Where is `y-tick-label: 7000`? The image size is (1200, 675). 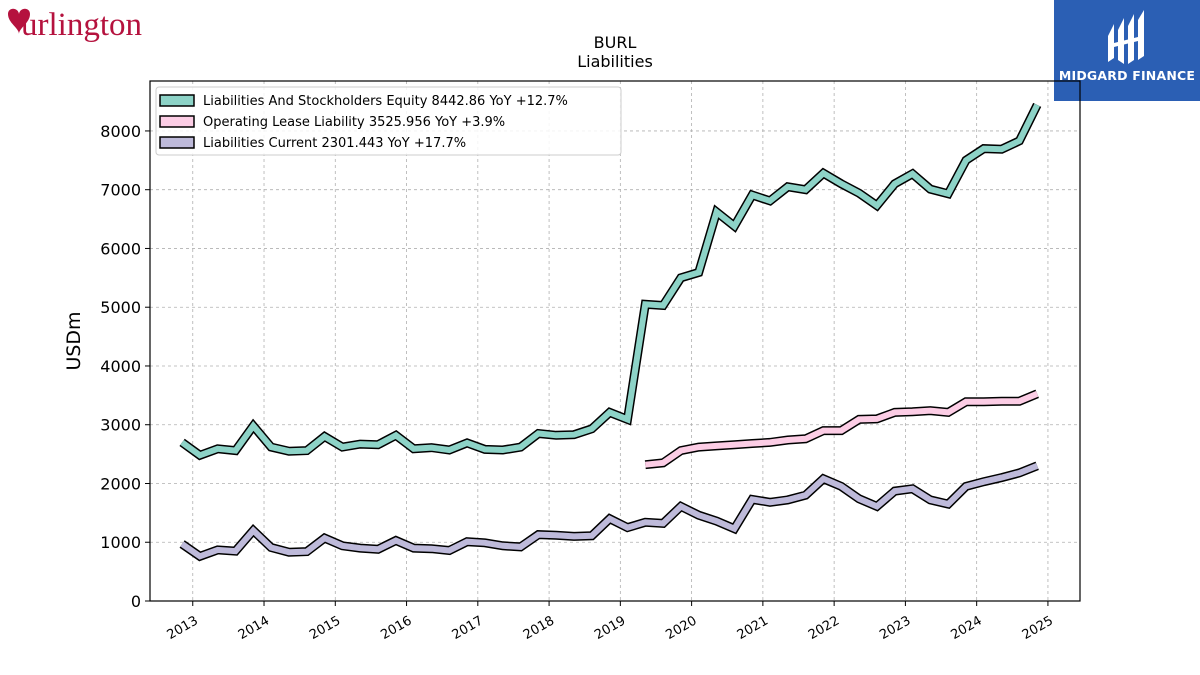
y-tick-label: 7000 is located at coordinates (120, 190).